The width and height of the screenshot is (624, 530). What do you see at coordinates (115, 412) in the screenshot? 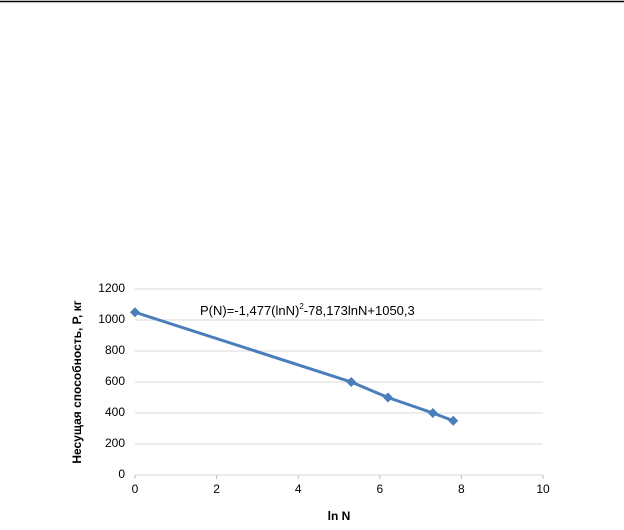
I see `y-tick-label: 400` at bounding box center [115, 412].